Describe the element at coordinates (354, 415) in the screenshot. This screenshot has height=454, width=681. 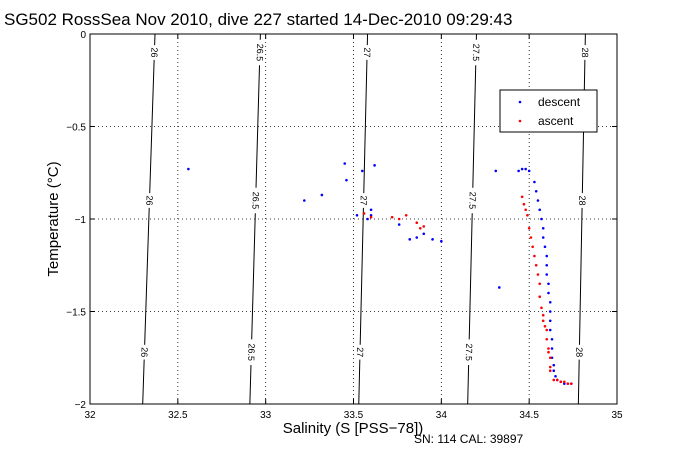
I see `x-tick-label: 33.5` at that location.